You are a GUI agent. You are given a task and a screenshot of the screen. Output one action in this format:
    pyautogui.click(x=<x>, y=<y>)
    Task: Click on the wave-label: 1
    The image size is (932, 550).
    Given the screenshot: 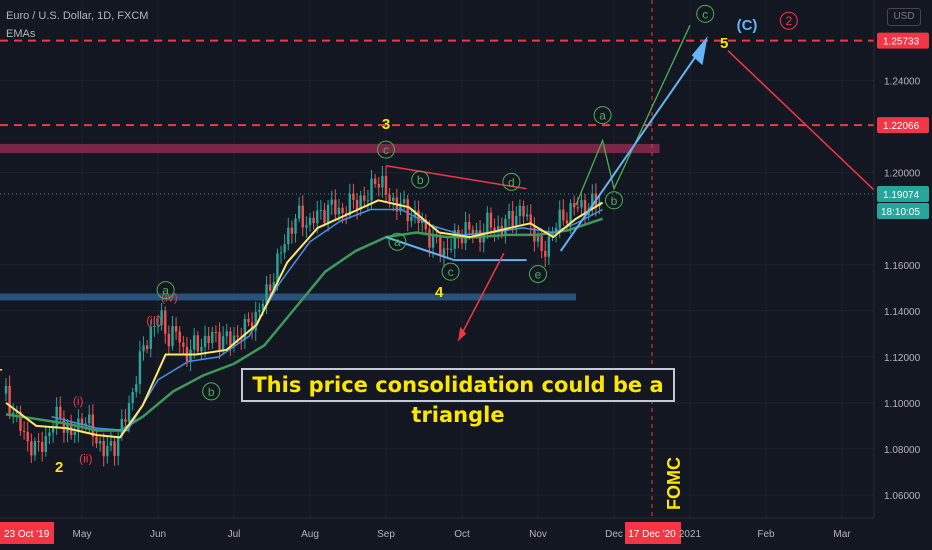 What is the action you would take?
    pyautogui.click(x=1, y=366)
    